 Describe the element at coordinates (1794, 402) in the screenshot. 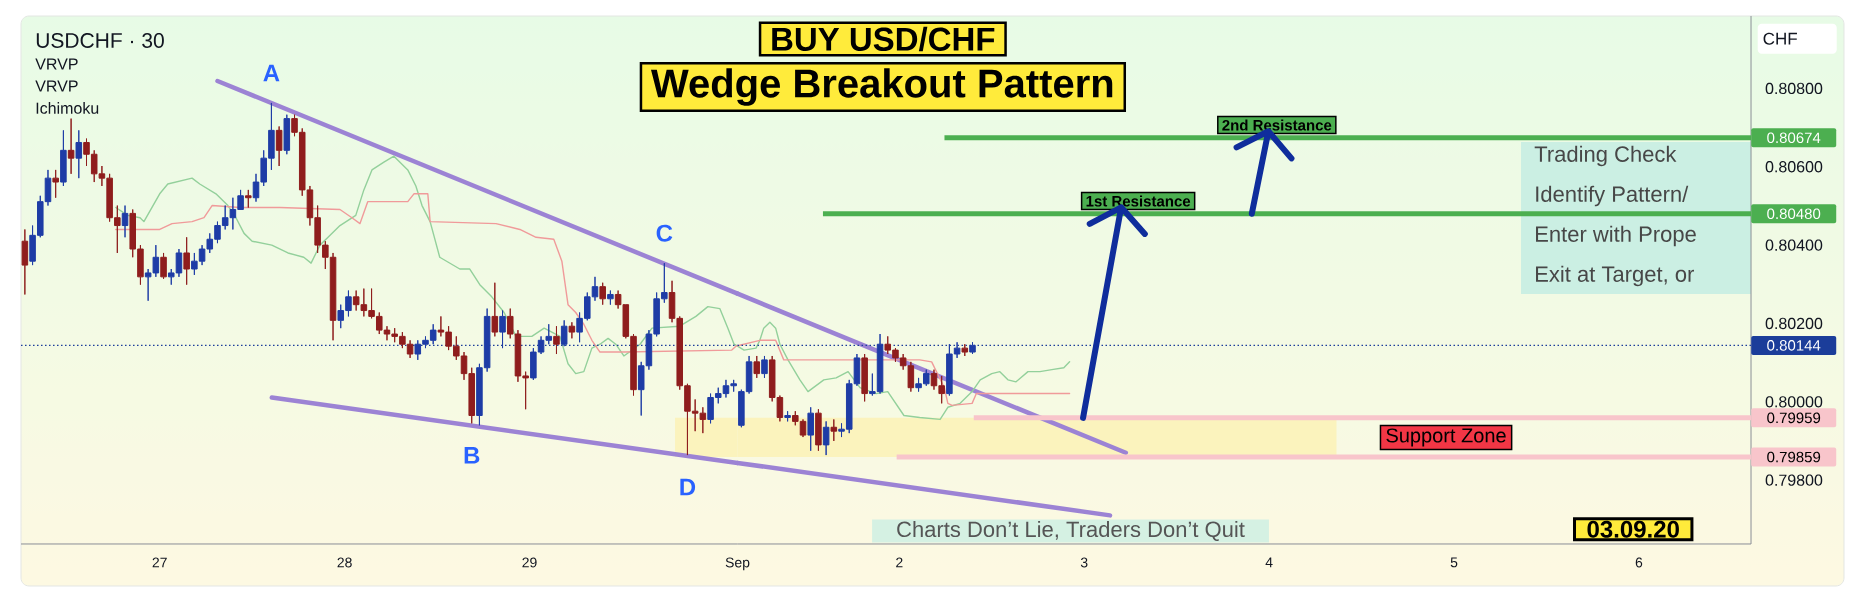

I see `y-tick-label: 0.80000` at that location.